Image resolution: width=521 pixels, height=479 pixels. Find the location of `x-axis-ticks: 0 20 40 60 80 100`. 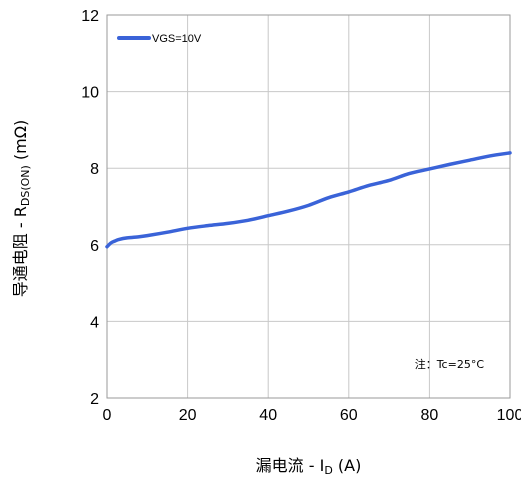

x-axis-ticks: 0 20 40 60 80 100 is located at coordinates (312, 415).